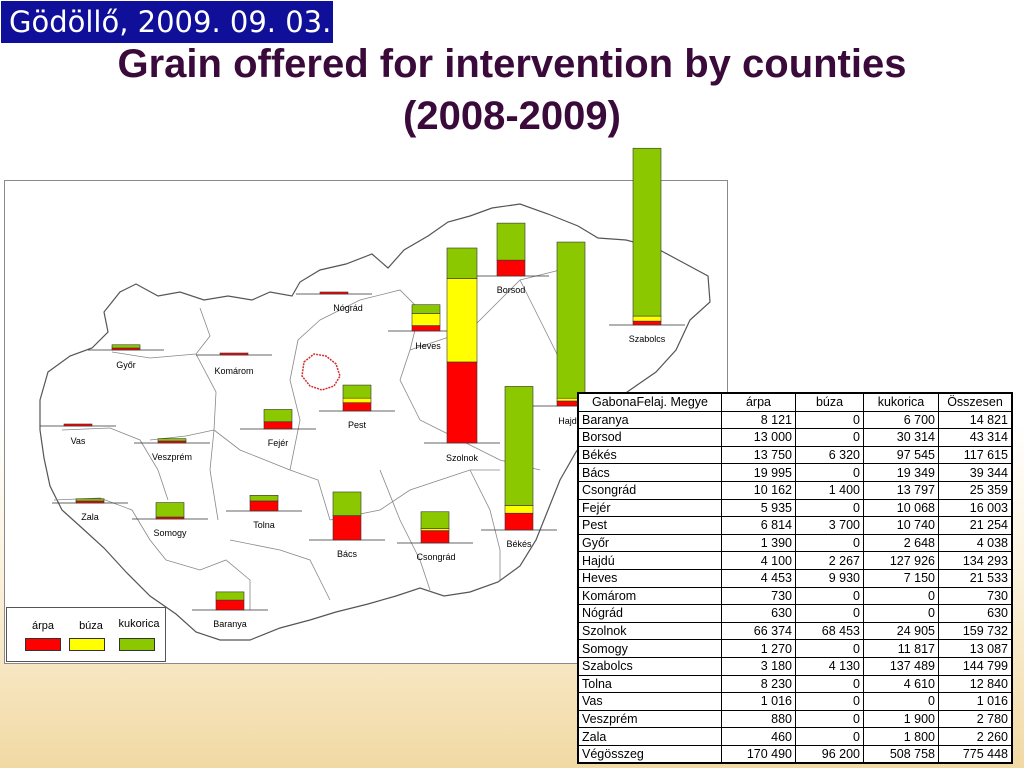 The height and width of the screenshot is (768, 1024). I want to click on value-cell: 6 814, so click(758, 525).